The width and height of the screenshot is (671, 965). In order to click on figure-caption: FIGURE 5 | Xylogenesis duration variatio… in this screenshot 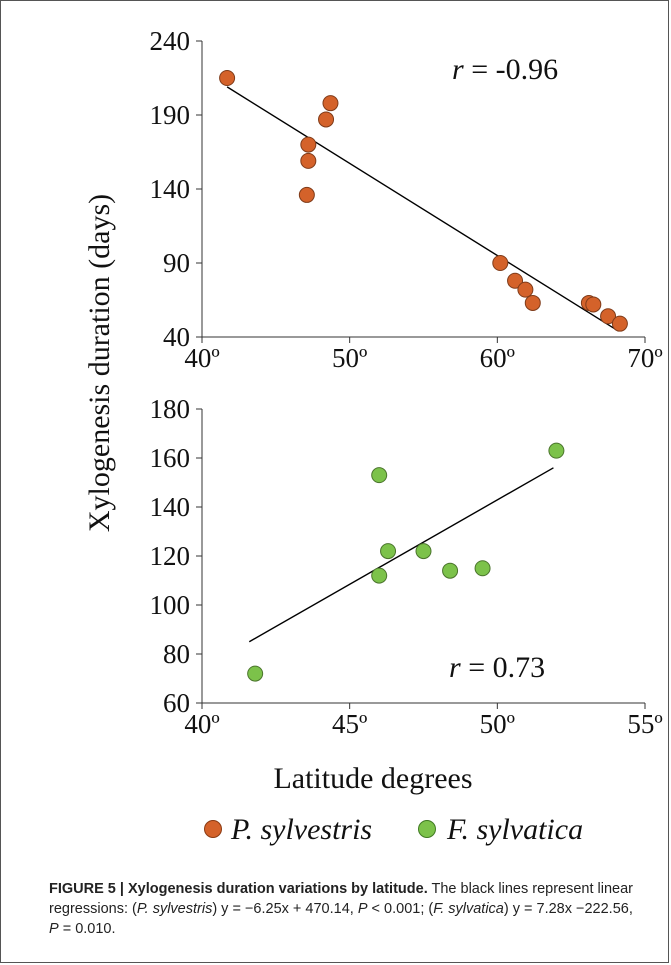, I will do `click(344, 909)`.